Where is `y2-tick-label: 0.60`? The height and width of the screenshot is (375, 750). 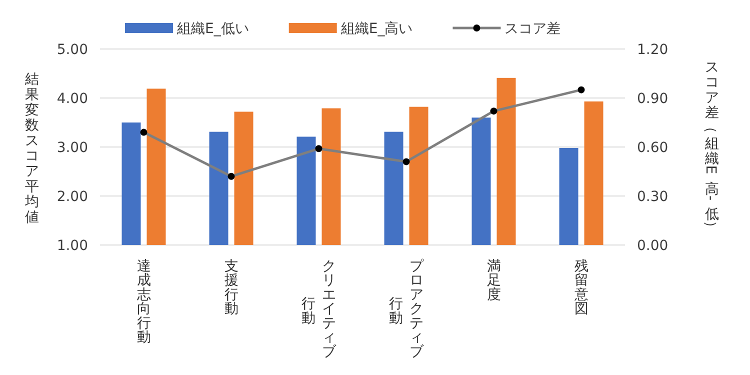
y2-tick-label: 0.60 is located at coordinates (652, 148).